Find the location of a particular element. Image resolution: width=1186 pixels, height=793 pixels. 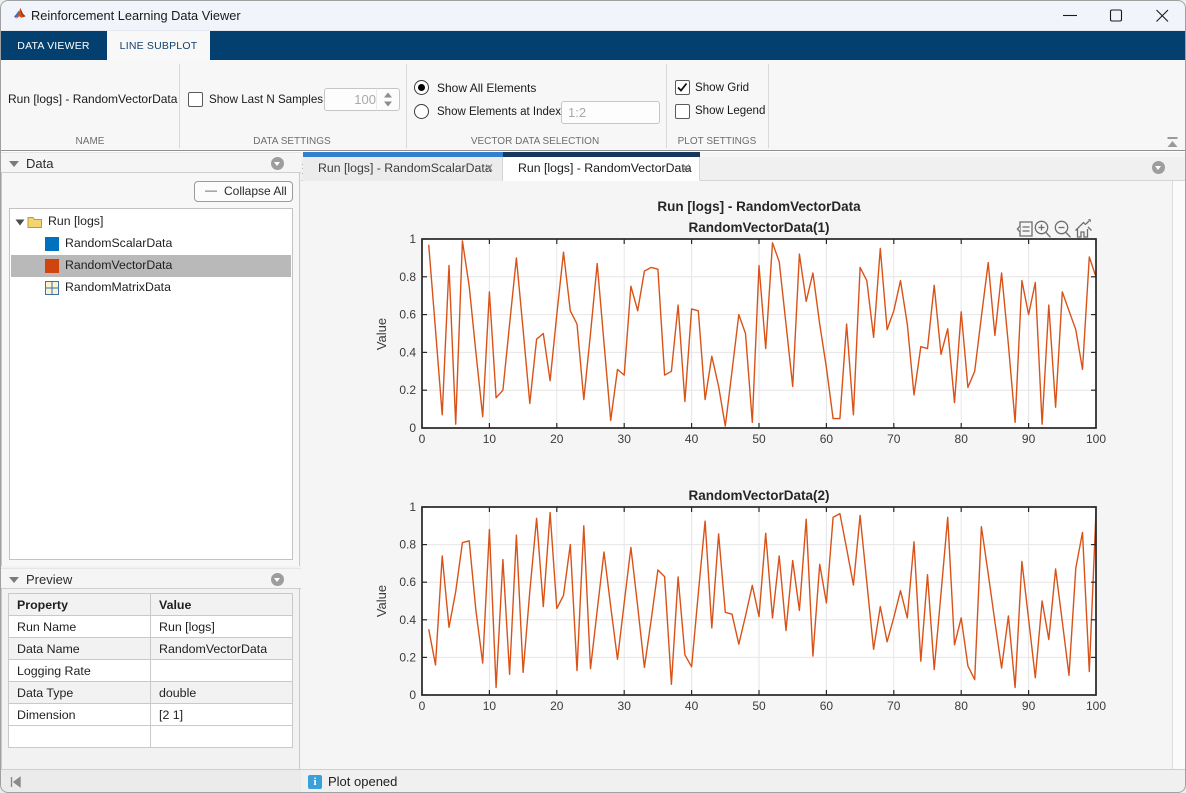

svg-text: RandomVectorData(2) is located at coordinates (758, 495).